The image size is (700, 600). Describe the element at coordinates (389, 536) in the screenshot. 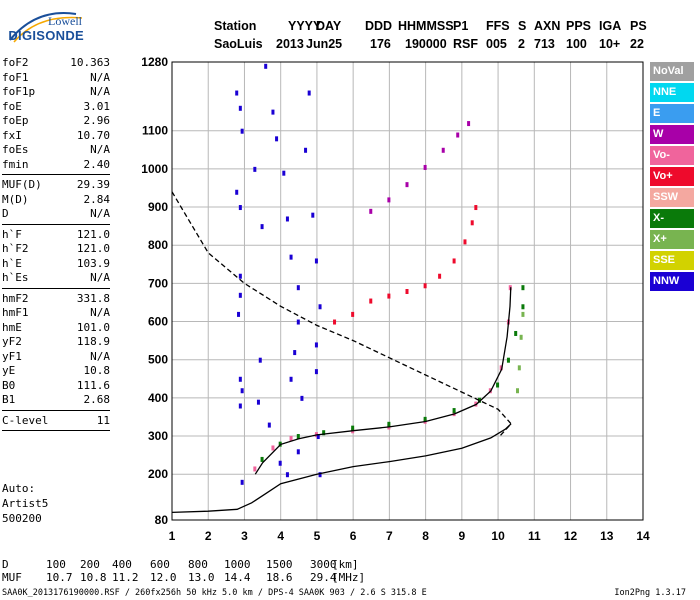

I see `x-tick-label: 7` at that location.